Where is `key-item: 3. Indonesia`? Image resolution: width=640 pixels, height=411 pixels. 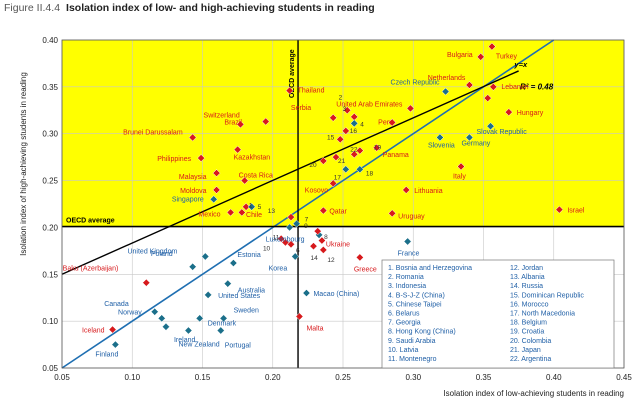 key-item: 3. Indonesia is located at coordinates (407, 286).